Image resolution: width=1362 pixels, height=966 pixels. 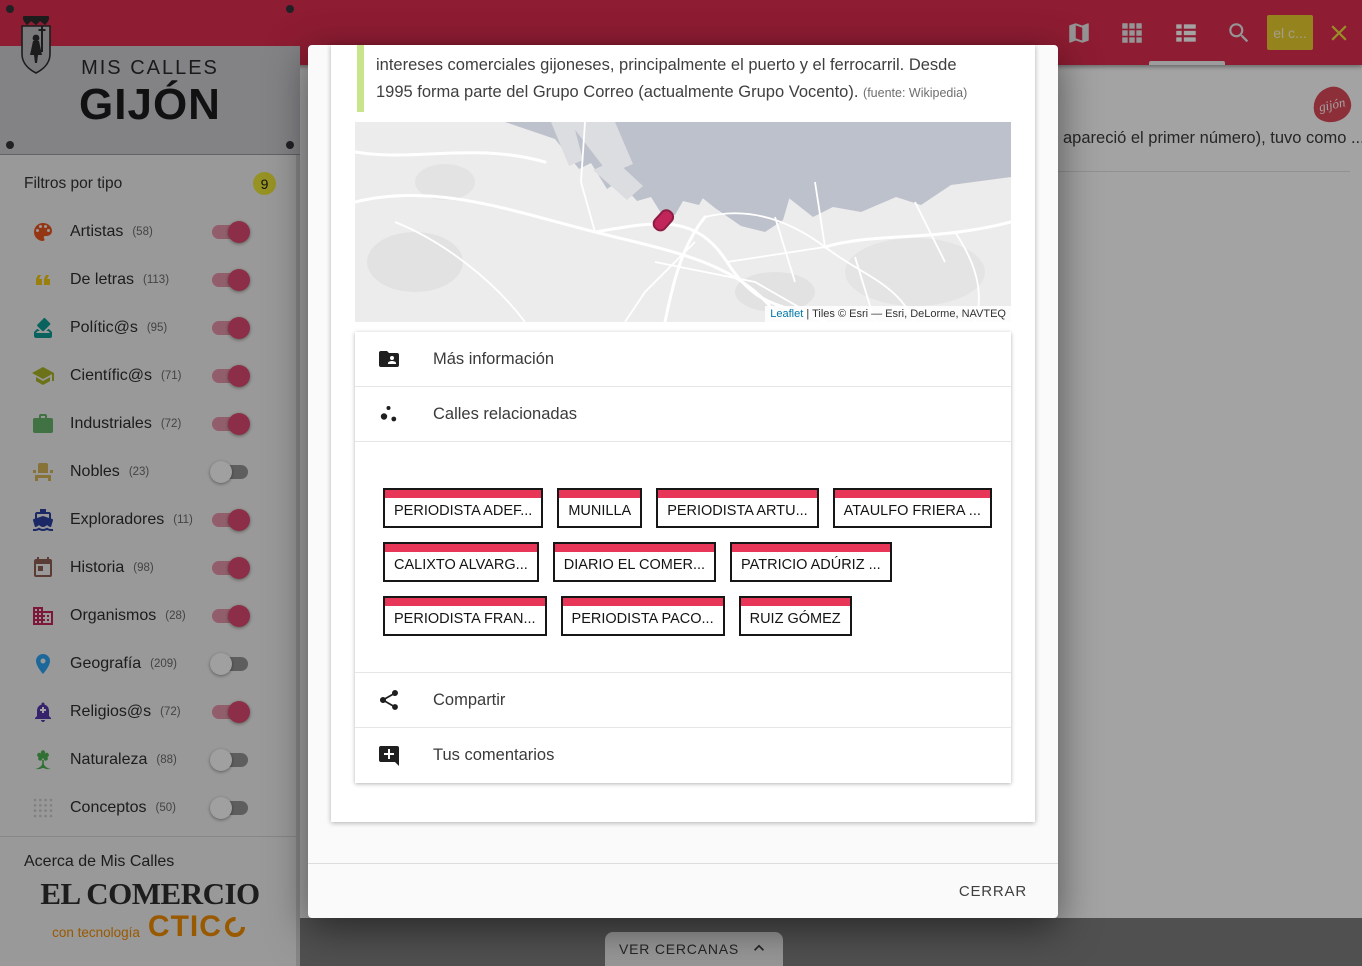 What do you see at coordinates (111, 375) in the screenshot?
I see `filter-label: Científic@s` at bounding box center [111, 375].